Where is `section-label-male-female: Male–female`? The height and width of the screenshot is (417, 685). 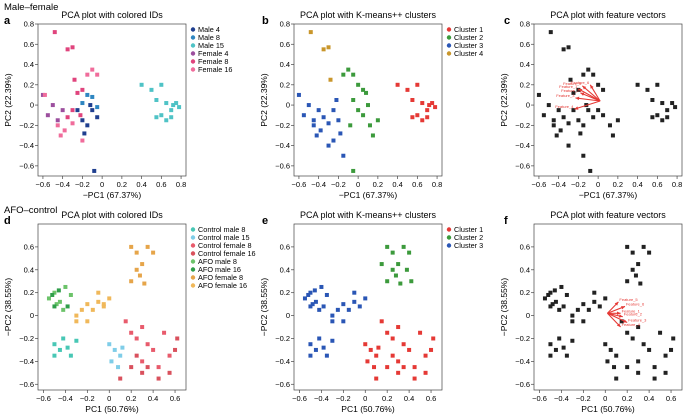
section-label-male-female: Male–female is located at coordinates (31, 7).